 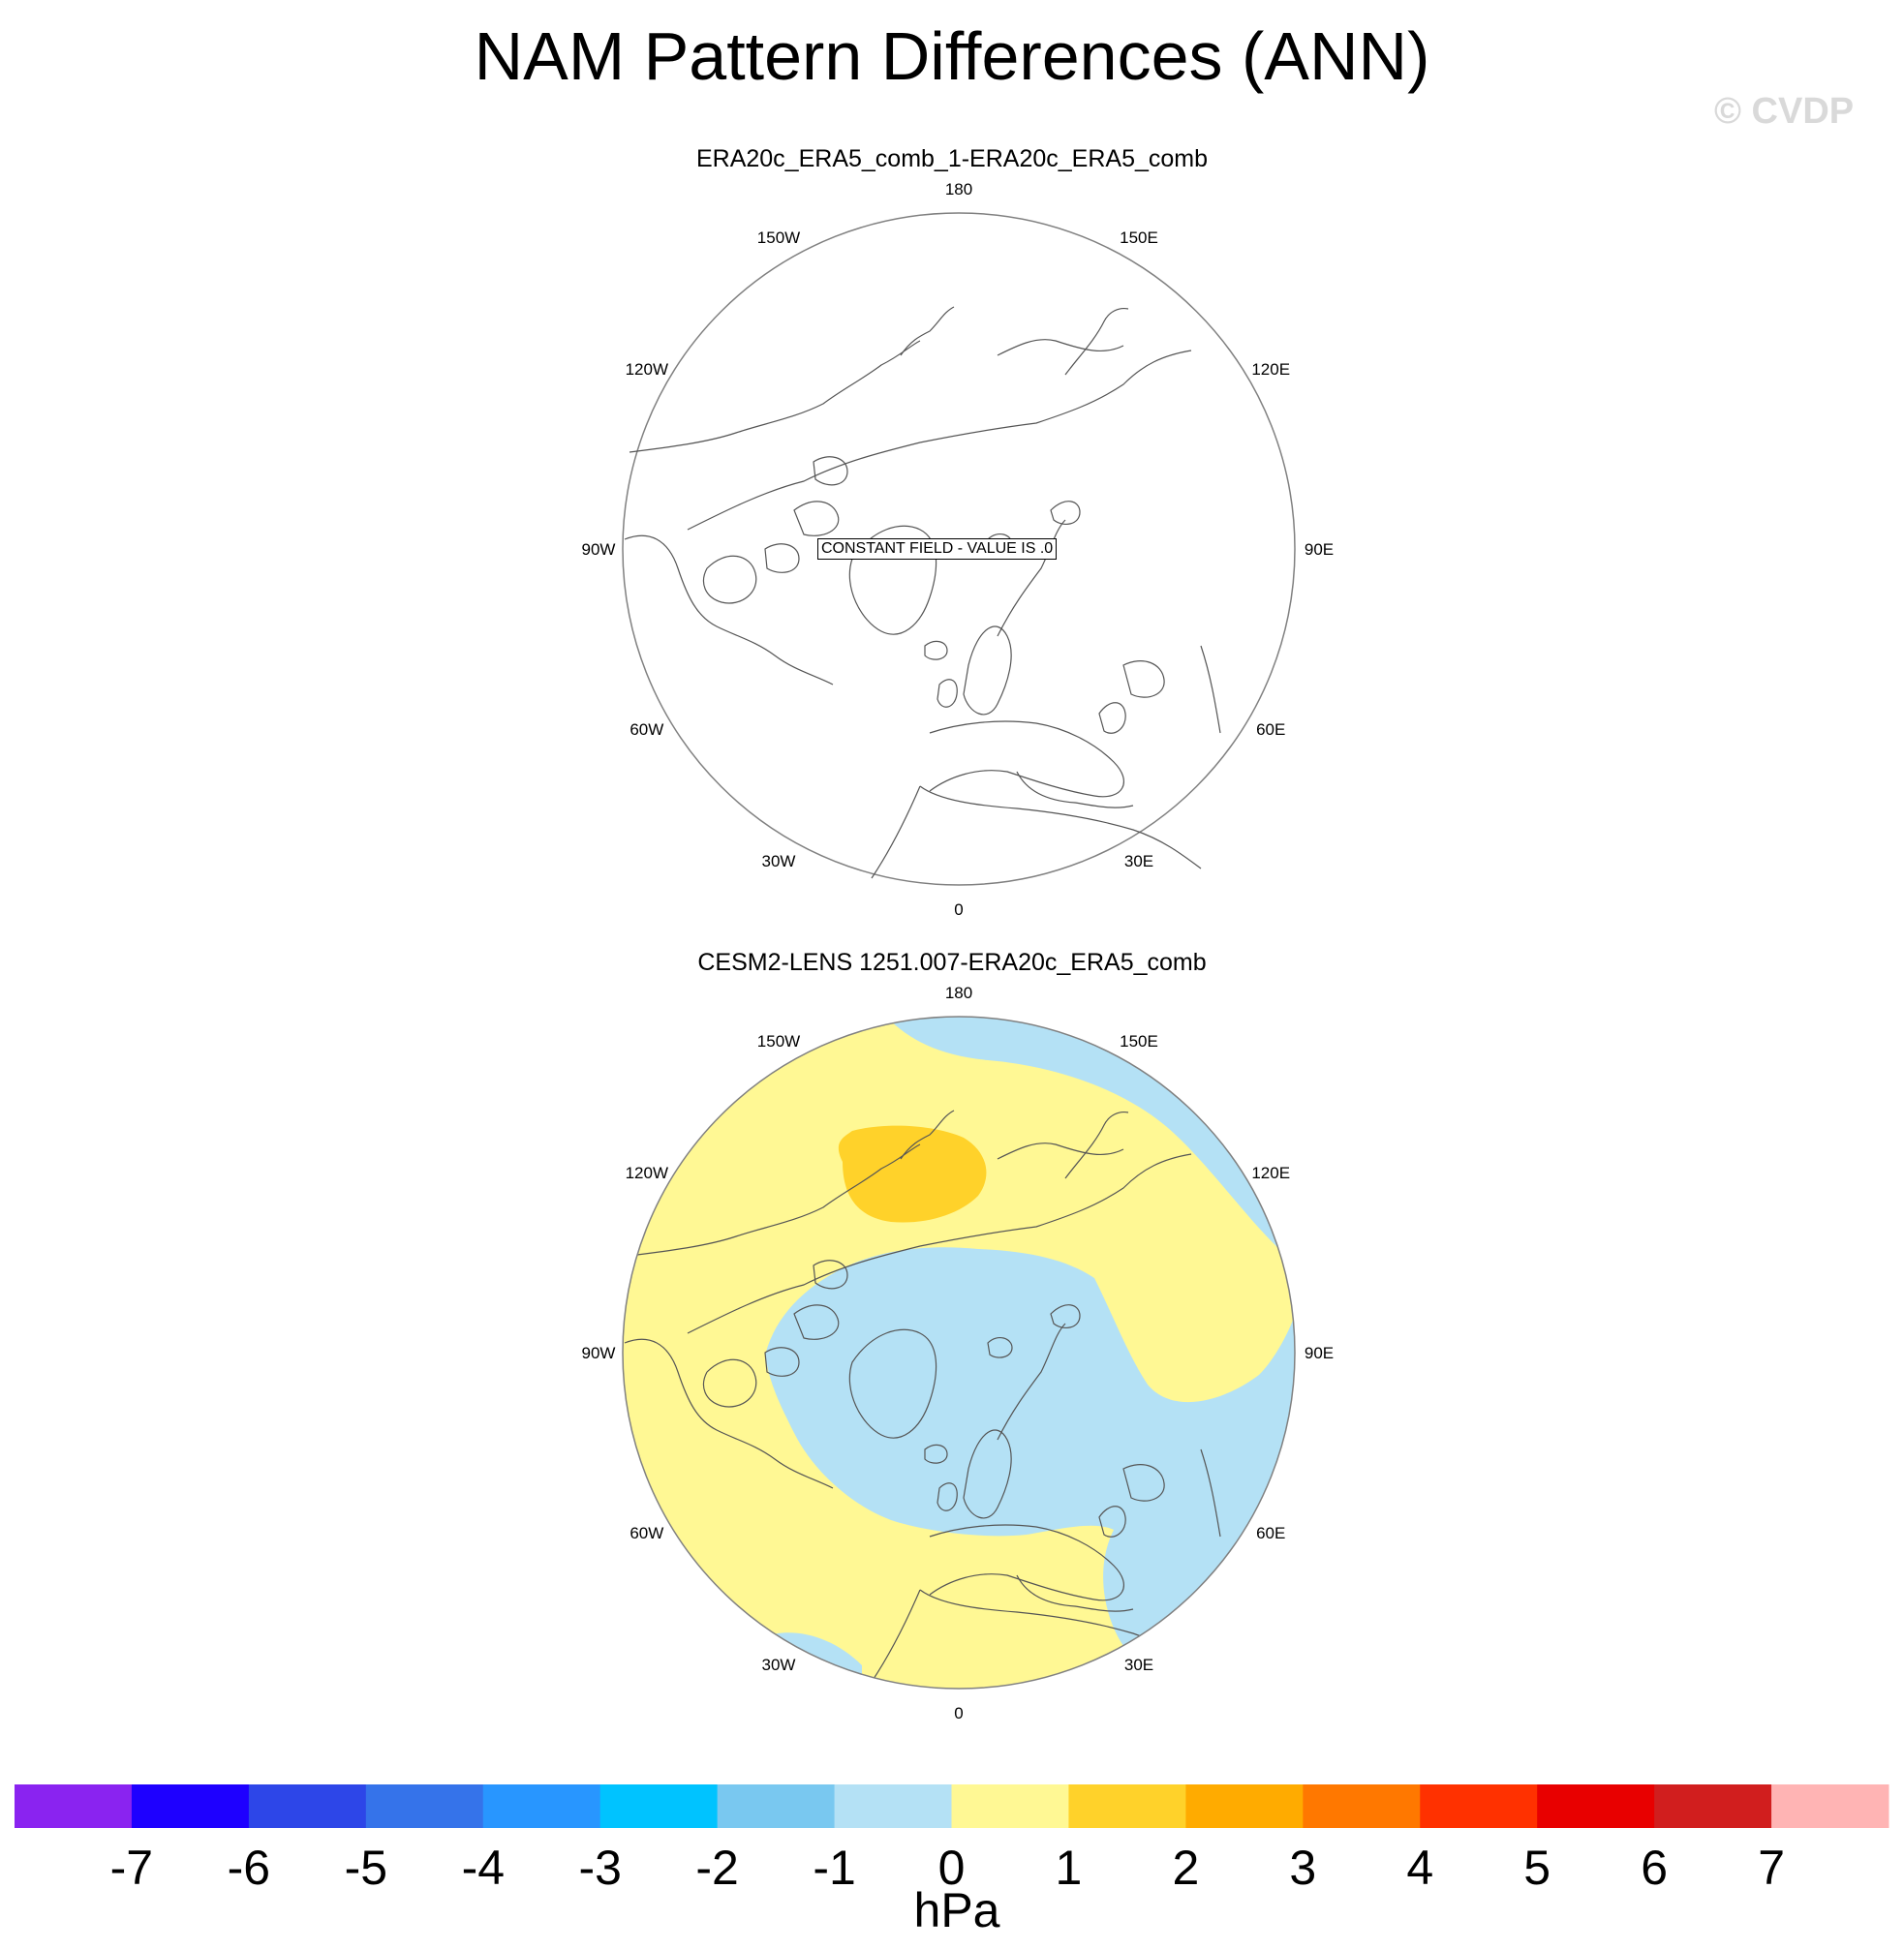 I want to click on colorbar-tick-label: 4, so click(x=1420, y=1868).